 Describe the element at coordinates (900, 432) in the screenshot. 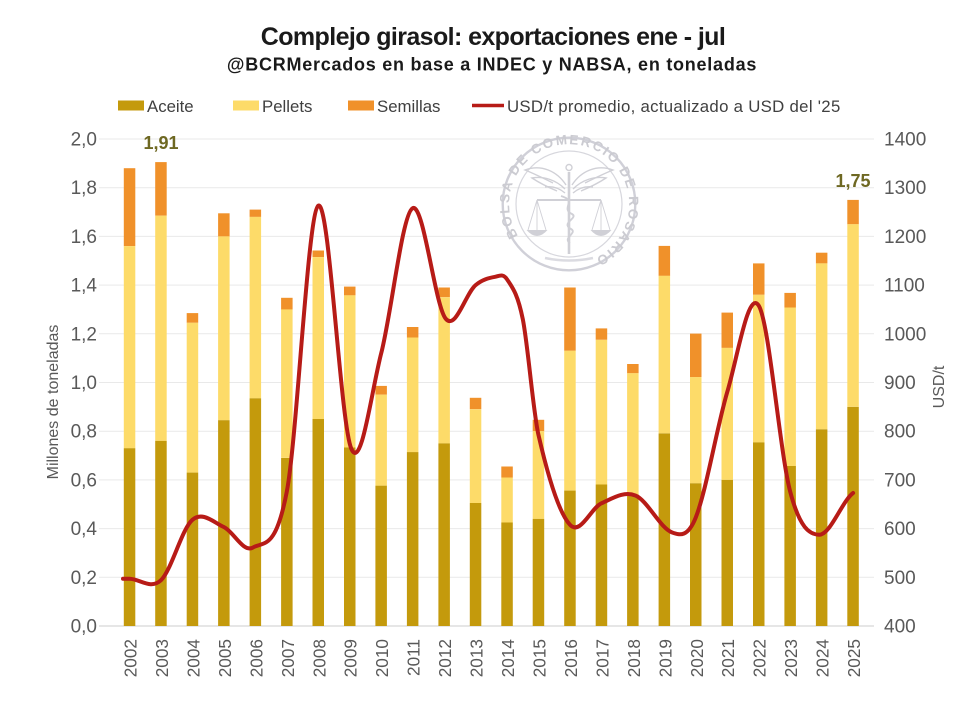

I see `svg-text: 800` at that location.